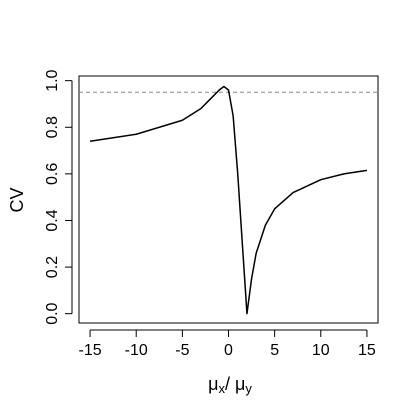 Image resolution: width=420 pixels, height=420 pixels. Describe the element at coordinates (228, 350) in the screenshot. I see `x-tick-label: 0` at that location.